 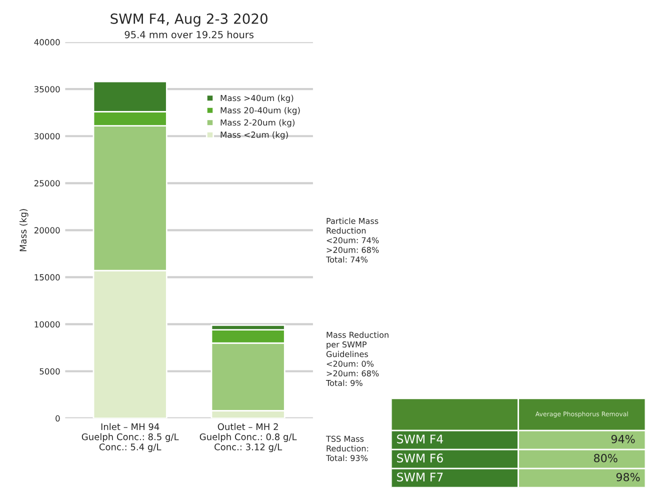 What do you see at coordinates (257, 123) in the screenshot?
I see `legend-label: Mass 2-20um (kg)` at bounding box center [257, 123].